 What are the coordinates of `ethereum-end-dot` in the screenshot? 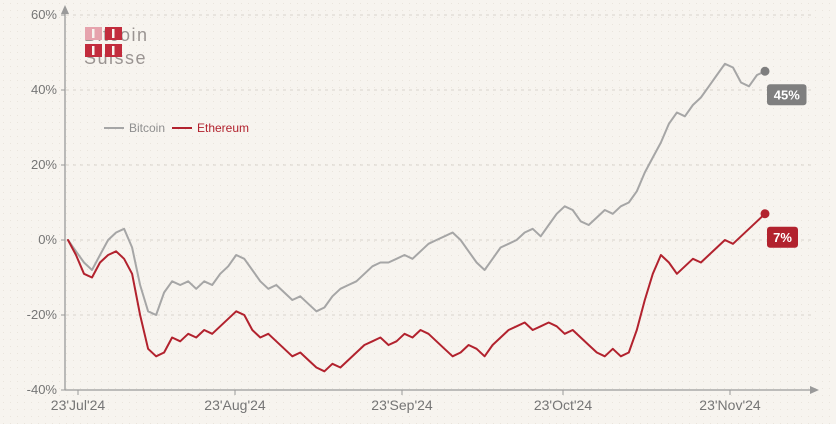 It's located at (765, 214).